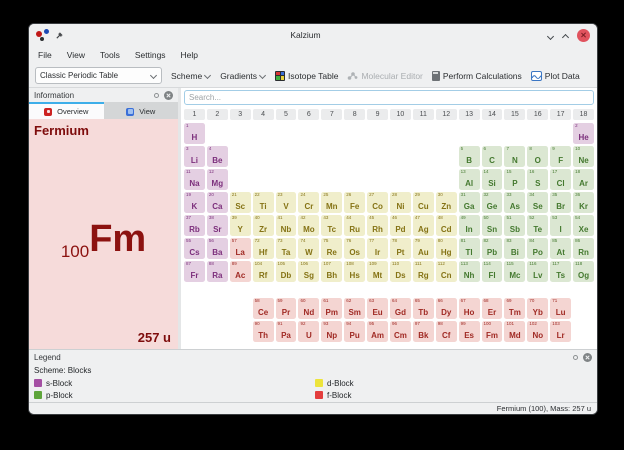 The image size is (624, 450). Describe the element at coordinates (561, 225) in the screenshot. I see `element-cell-I: 53 I` at that location.